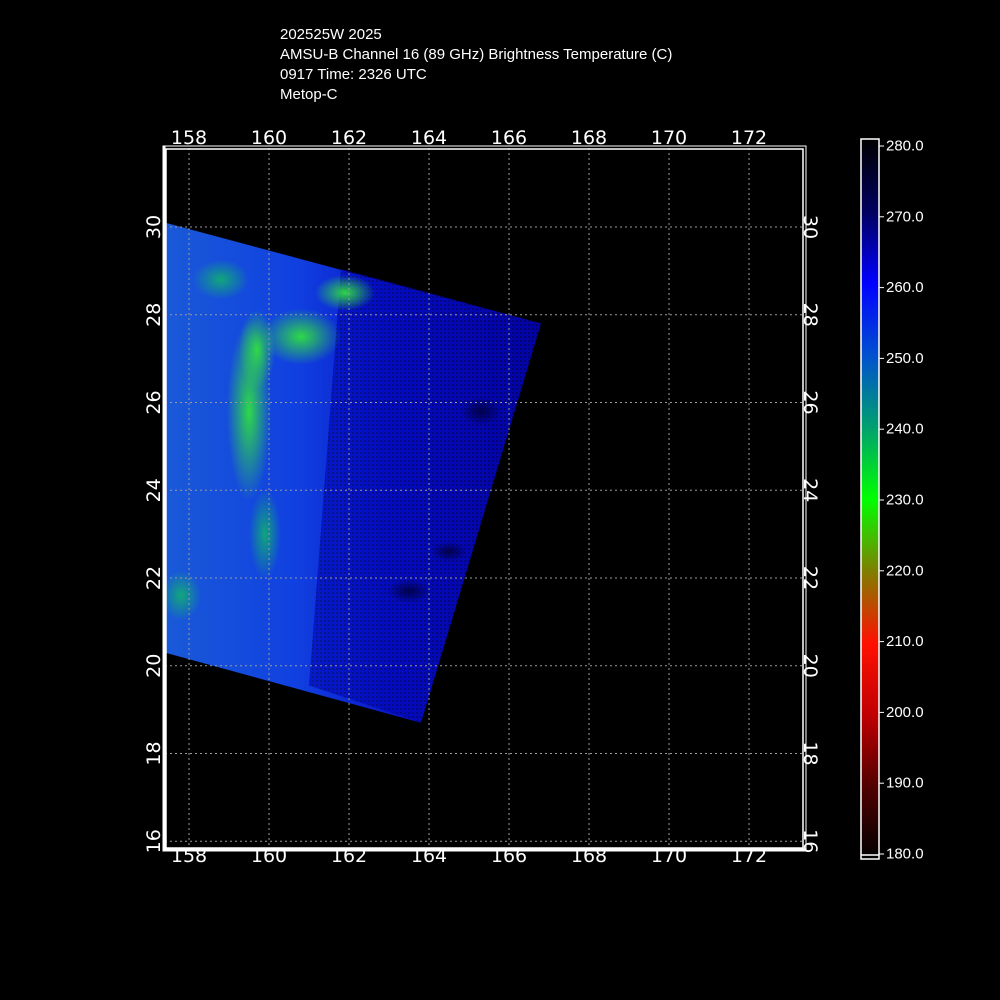 The height and width of the screenshot is (1000, 1000). What do you see at coordinates (154, 227) in the screenshot?
I see `lat-tick-label-left: 30` at bounding box center [154, 227].